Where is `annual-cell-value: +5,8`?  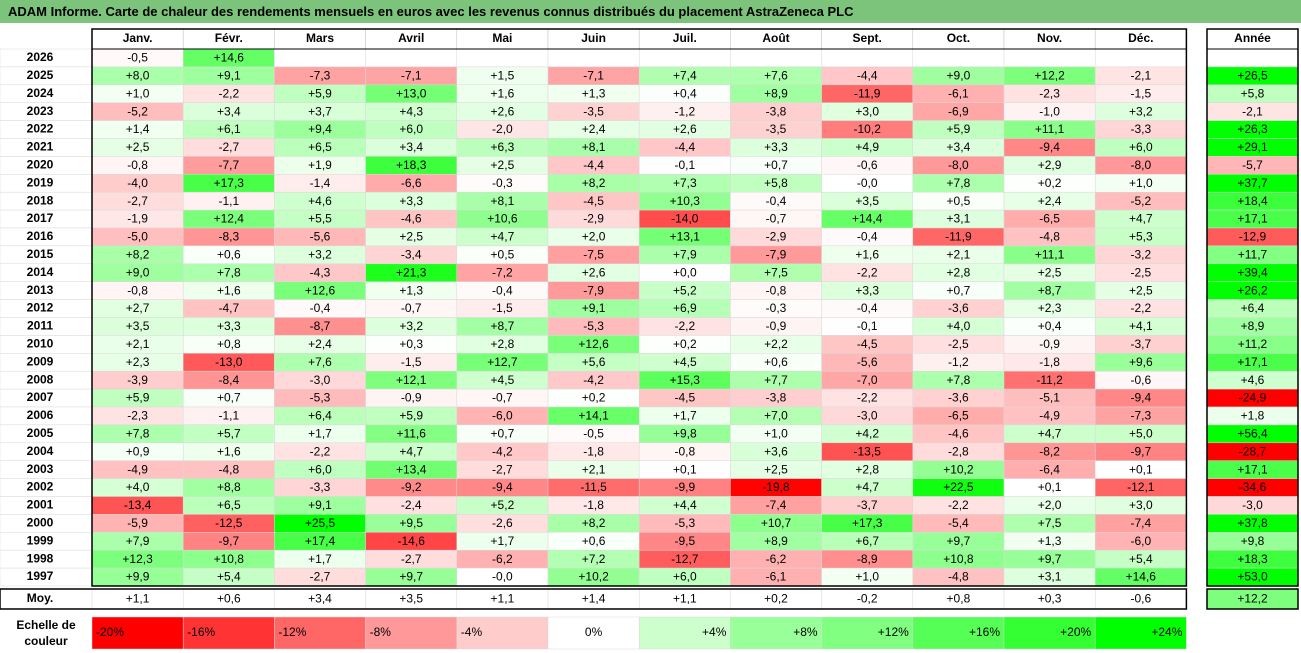
annual-cell-value: +5,8 is located at coordinates (1253, 93).